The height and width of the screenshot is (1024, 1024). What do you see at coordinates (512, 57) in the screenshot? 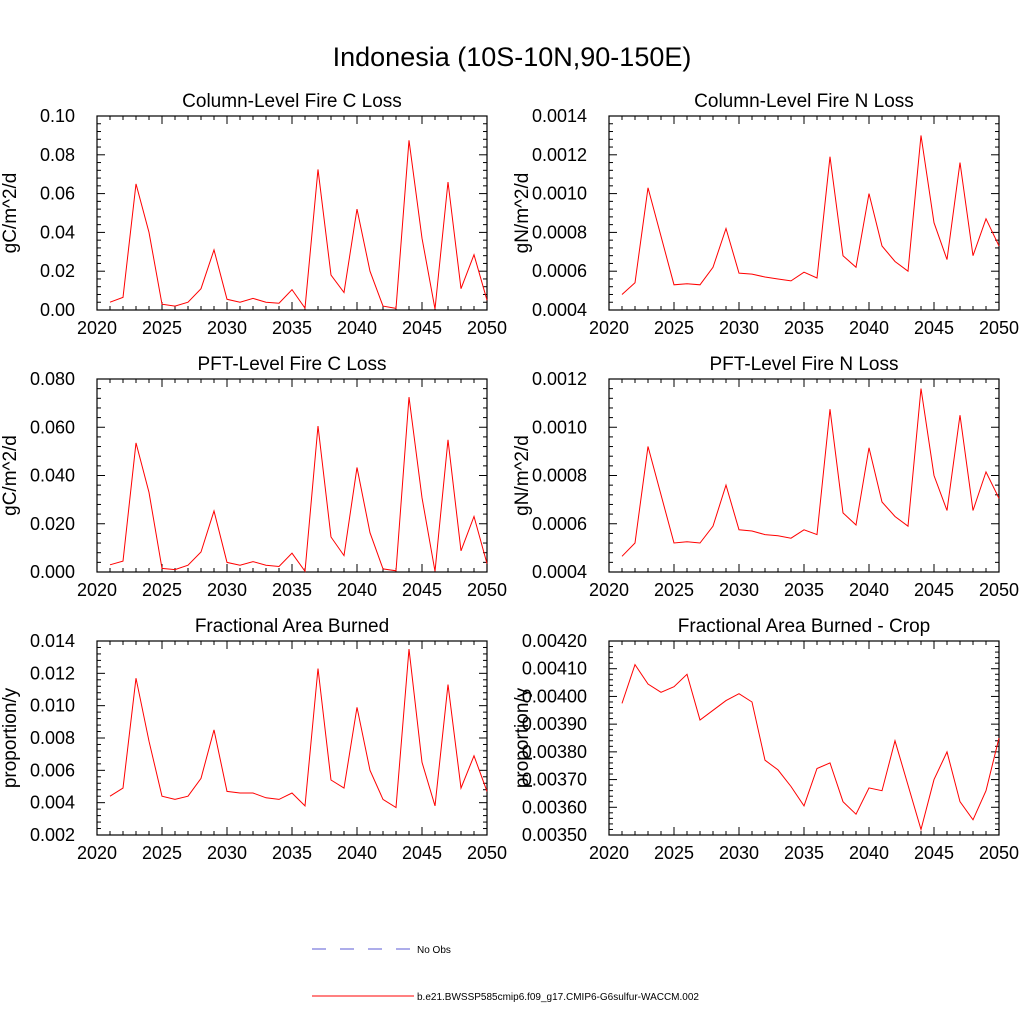
I see `figure-title: Indonesia (10S-10N,90-150E)` at bounding box center [512, 57].